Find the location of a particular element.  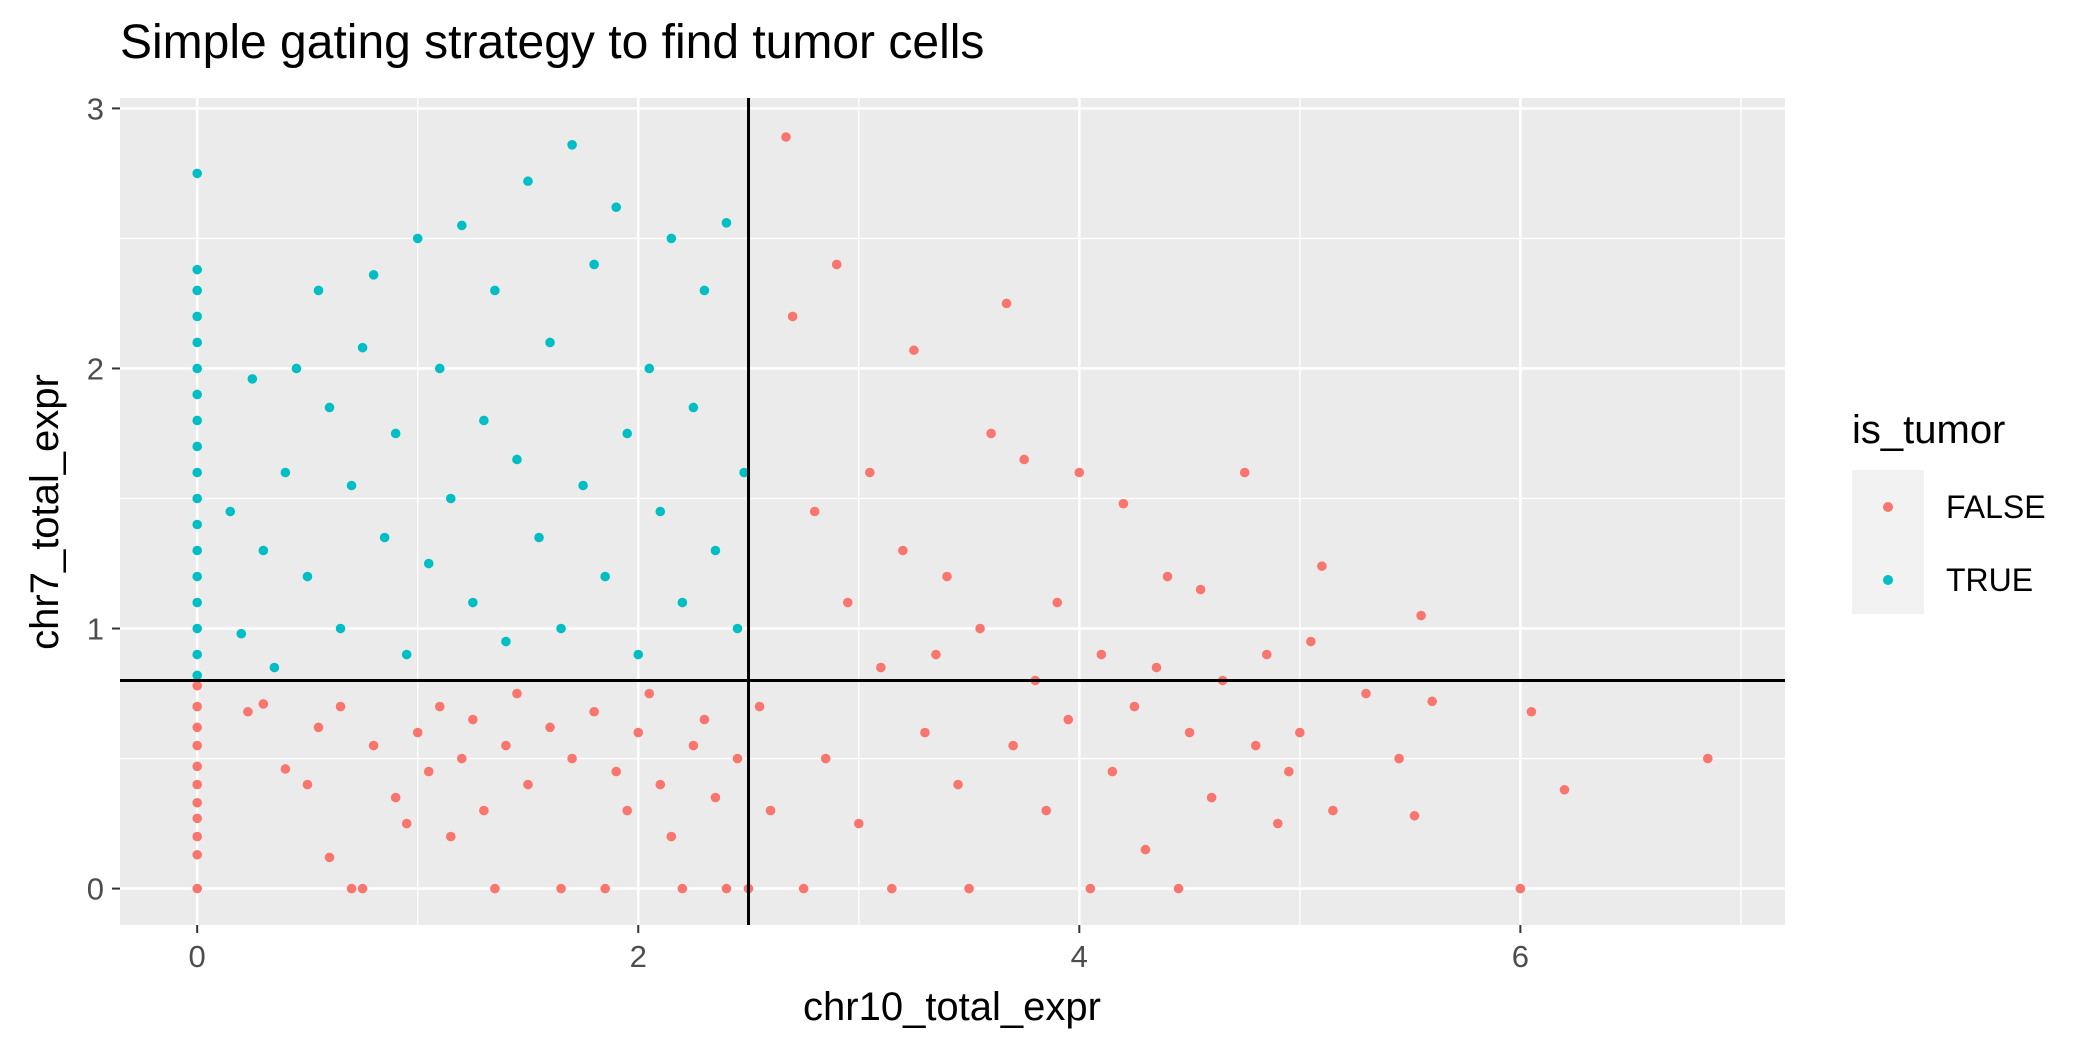

x-tick-label: 0 is located at coordinates (197, 956).